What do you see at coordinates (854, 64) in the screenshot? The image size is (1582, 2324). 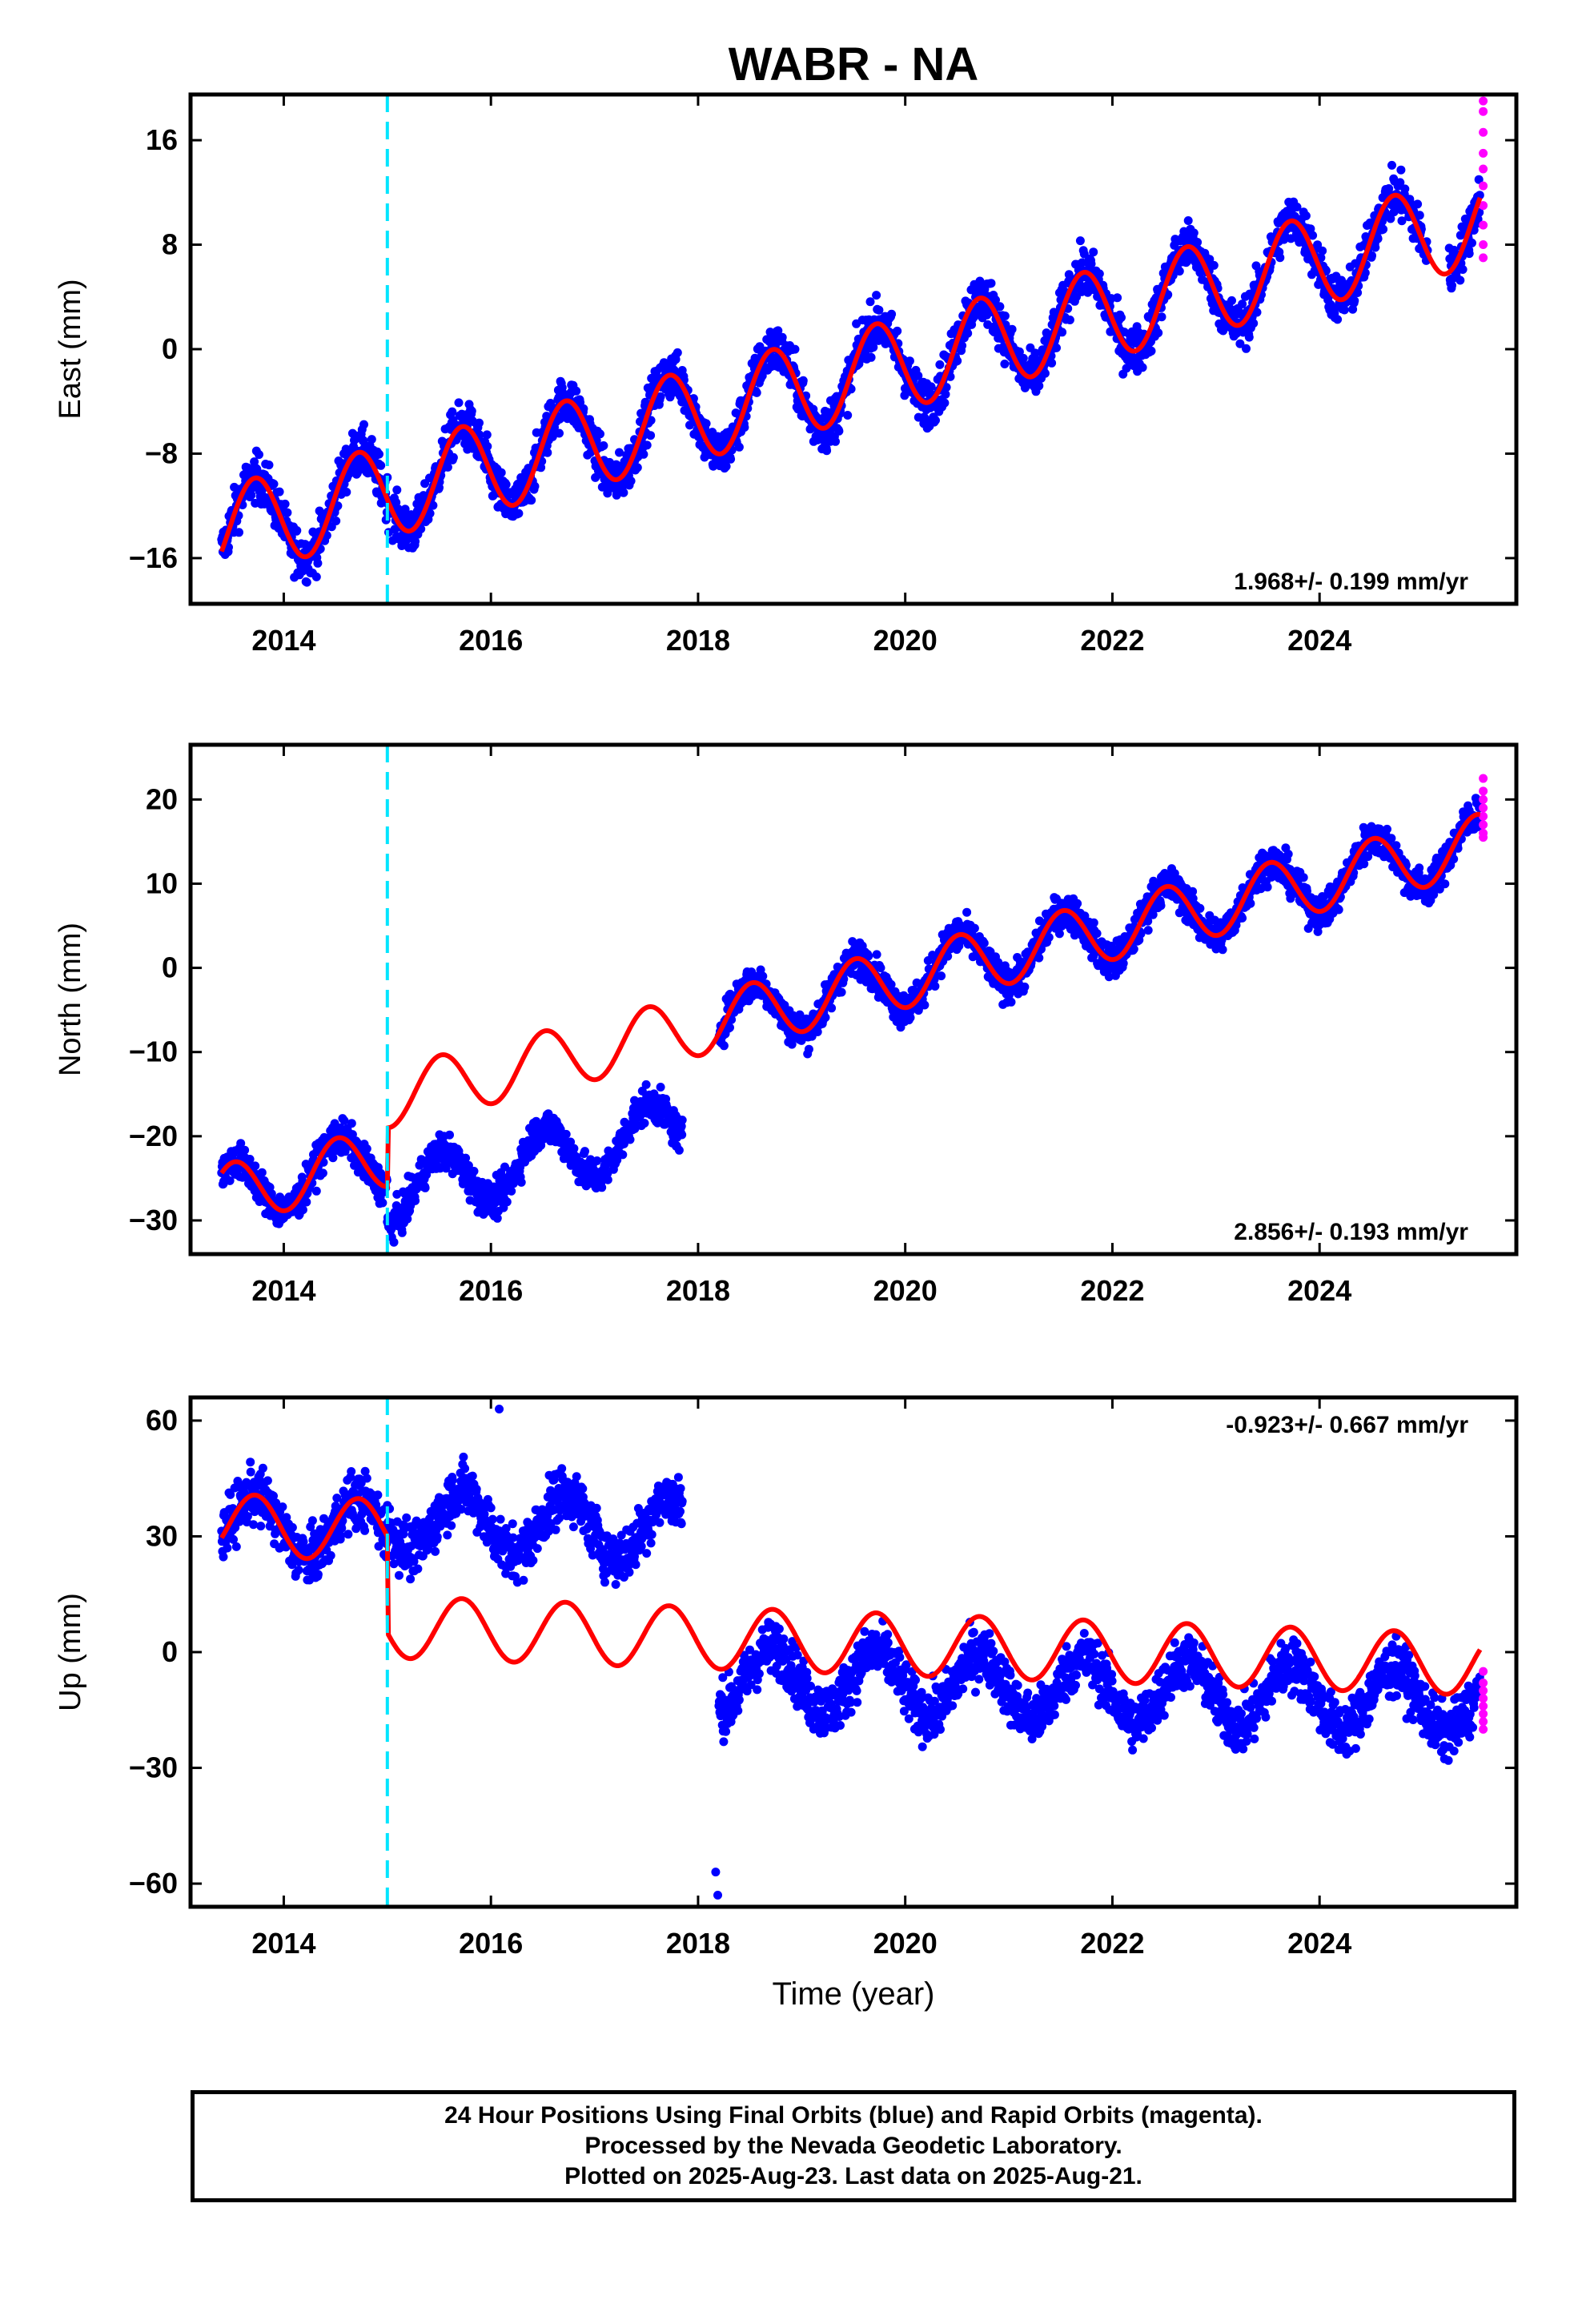 I see `figure-title: WABR - NA` at bounding box center [854, 64].